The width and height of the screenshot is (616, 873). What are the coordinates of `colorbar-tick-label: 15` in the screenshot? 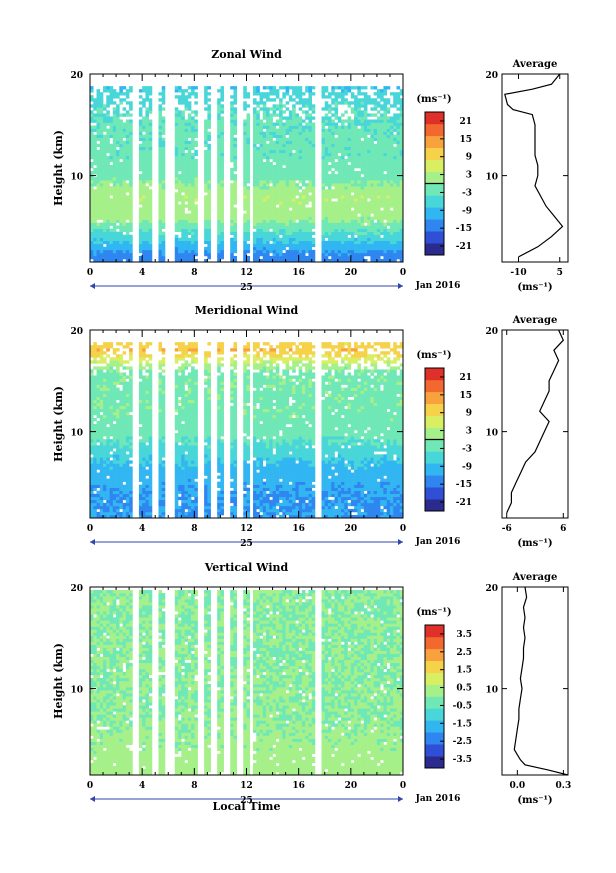 It's located at (465, 140).